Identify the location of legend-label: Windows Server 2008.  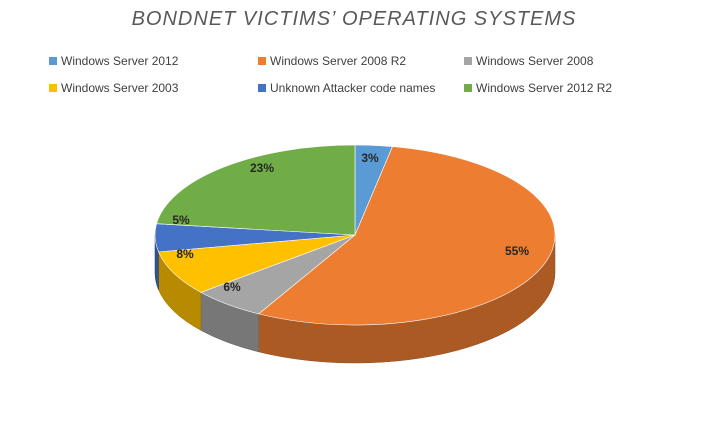
(535, 61).